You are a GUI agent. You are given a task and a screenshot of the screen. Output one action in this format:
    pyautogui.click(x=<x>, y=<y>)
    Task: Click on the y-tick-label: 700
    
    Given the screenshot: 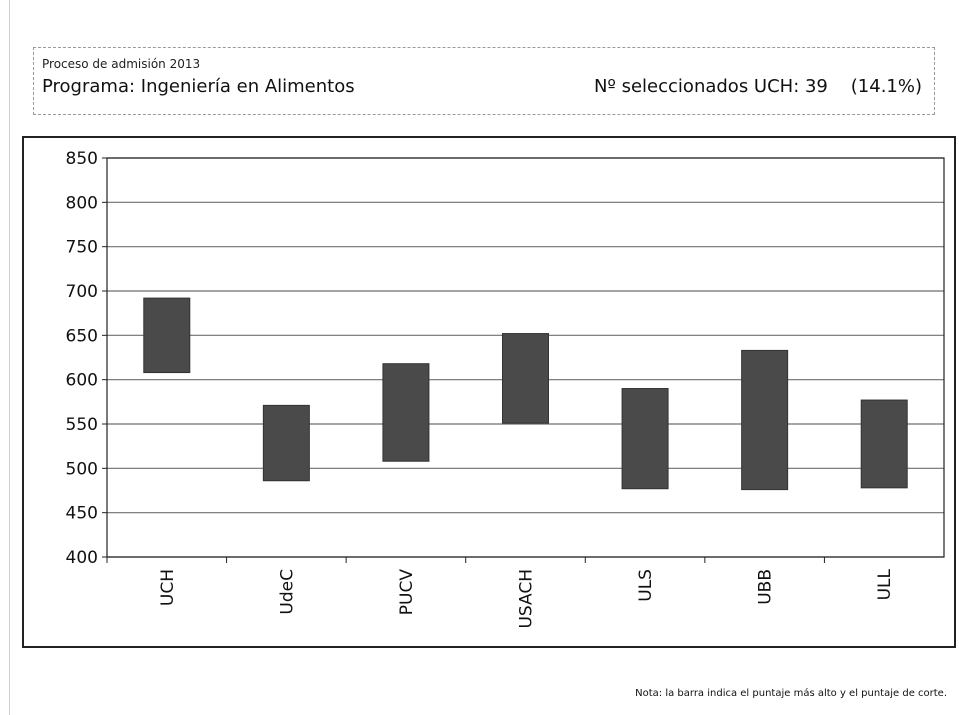 What is the action you would take?
    pyautogui.click(x=82, y=292)
    